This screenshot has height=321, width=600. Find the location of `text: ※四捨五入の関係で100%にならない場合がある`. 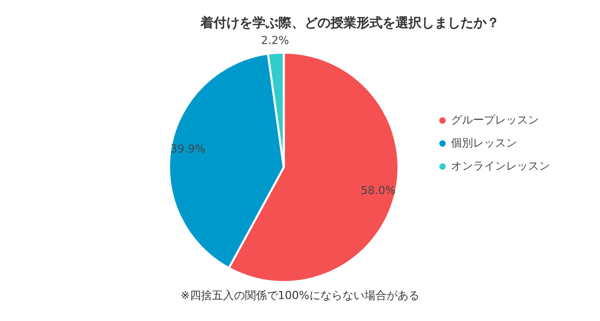

text: ※四捨五入の関係で100%にならない場合がある is located at coordinates (300, 295).